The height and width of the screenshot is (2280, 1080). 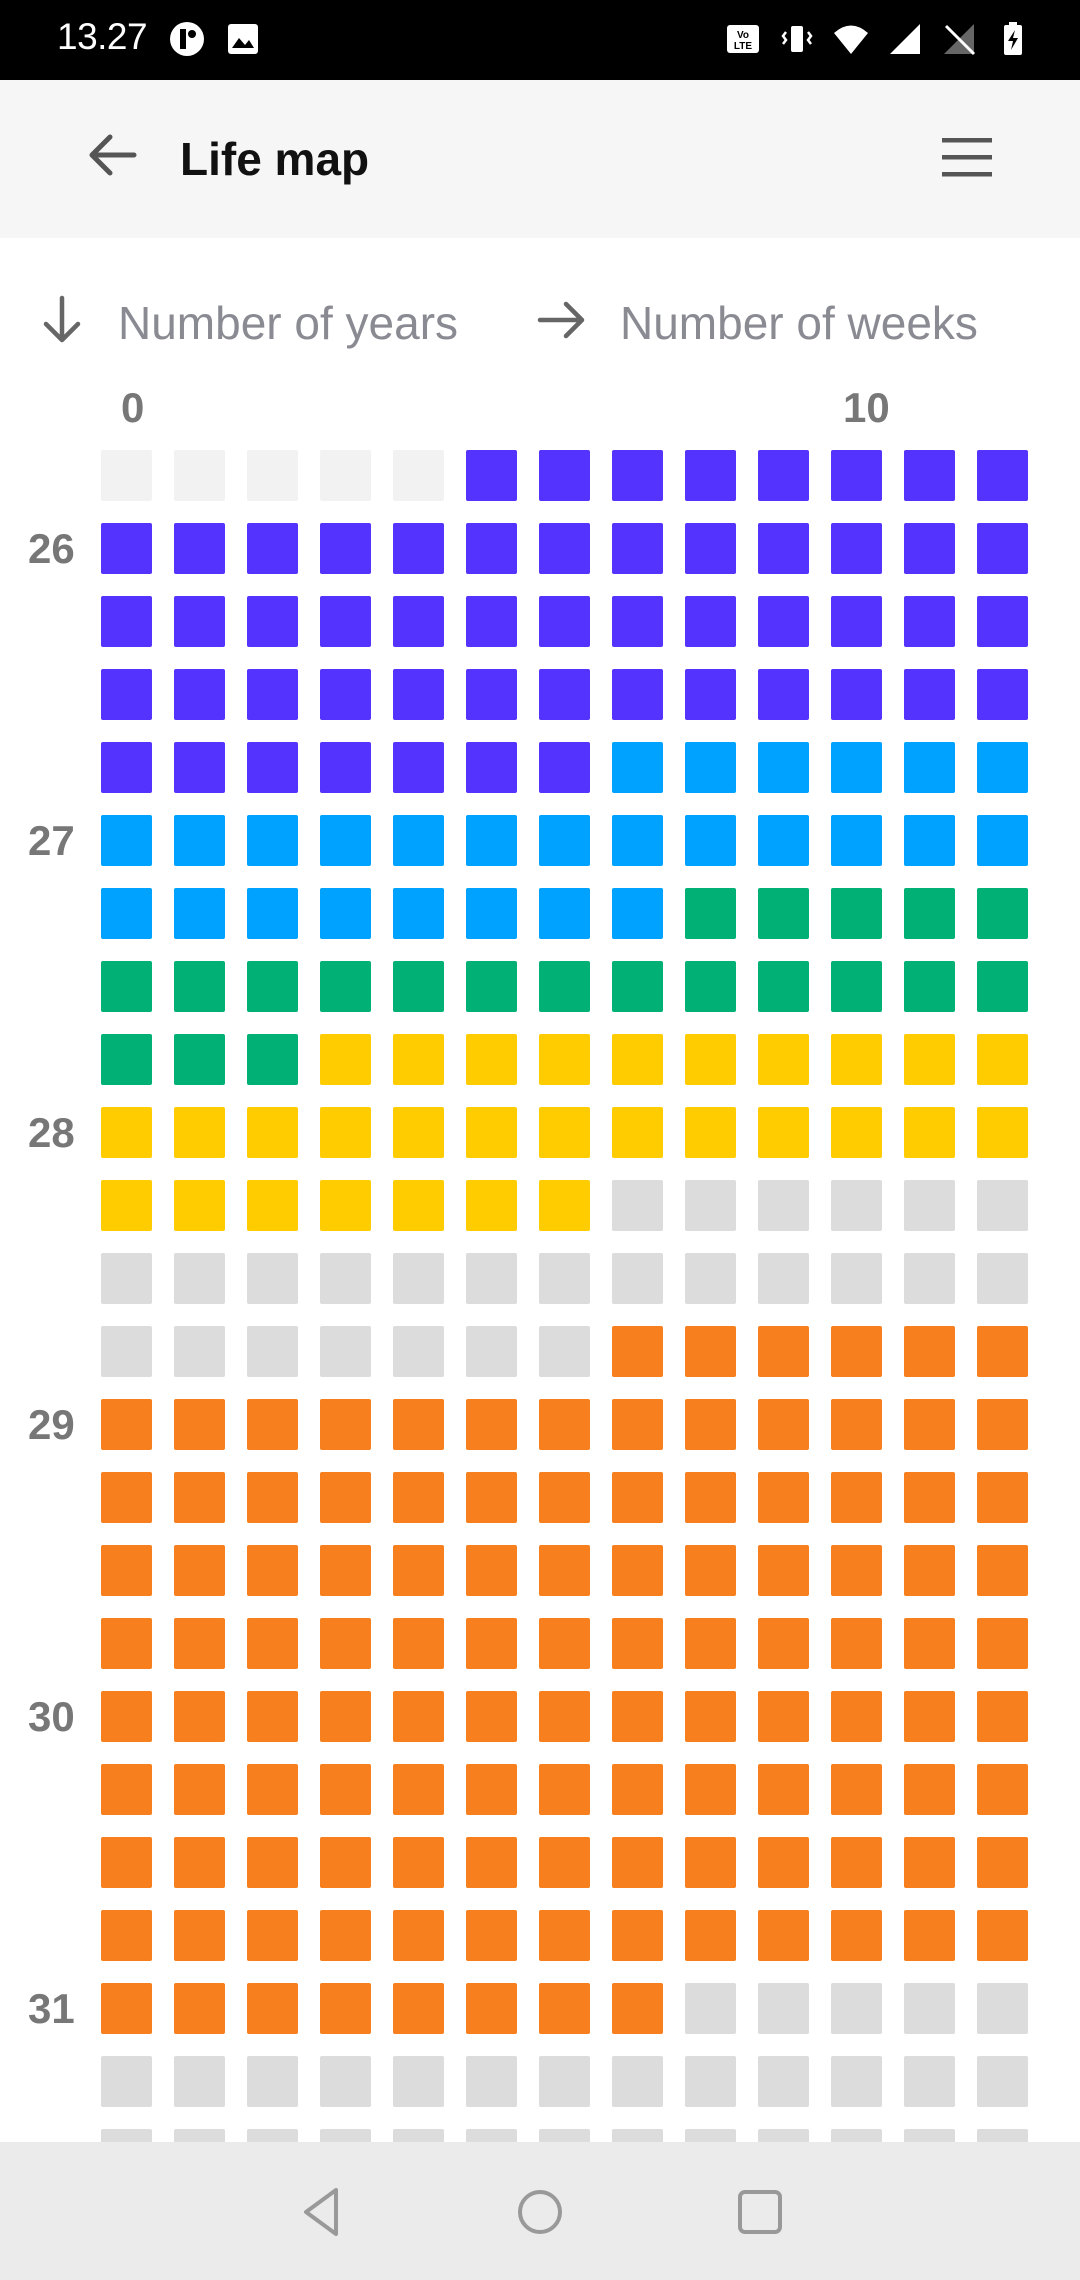 What do you see at coordinates (322, 2212) in the screenshot?
I see `nav-back-icon` at bounding box center [322, 2212].